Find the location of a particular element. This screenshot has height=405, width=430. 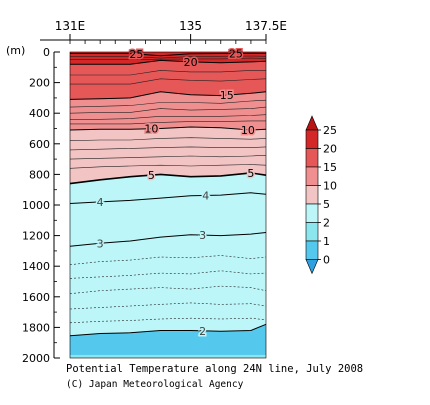

x-tick-label: 137.5E is located at coordinates (266, 26).